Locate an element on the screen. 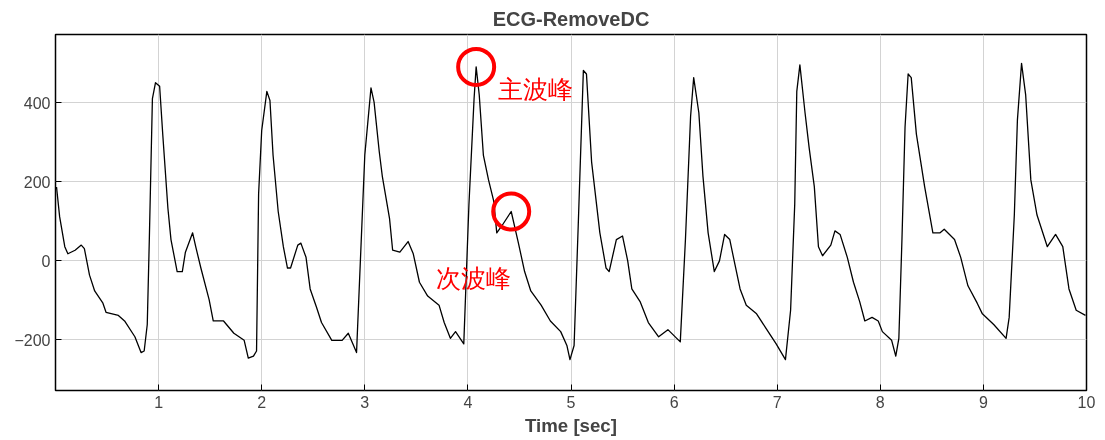 This screenshot has width=1105, height=440. chart-title: ECG-RemoveDC is located at coordinates (571, 18).